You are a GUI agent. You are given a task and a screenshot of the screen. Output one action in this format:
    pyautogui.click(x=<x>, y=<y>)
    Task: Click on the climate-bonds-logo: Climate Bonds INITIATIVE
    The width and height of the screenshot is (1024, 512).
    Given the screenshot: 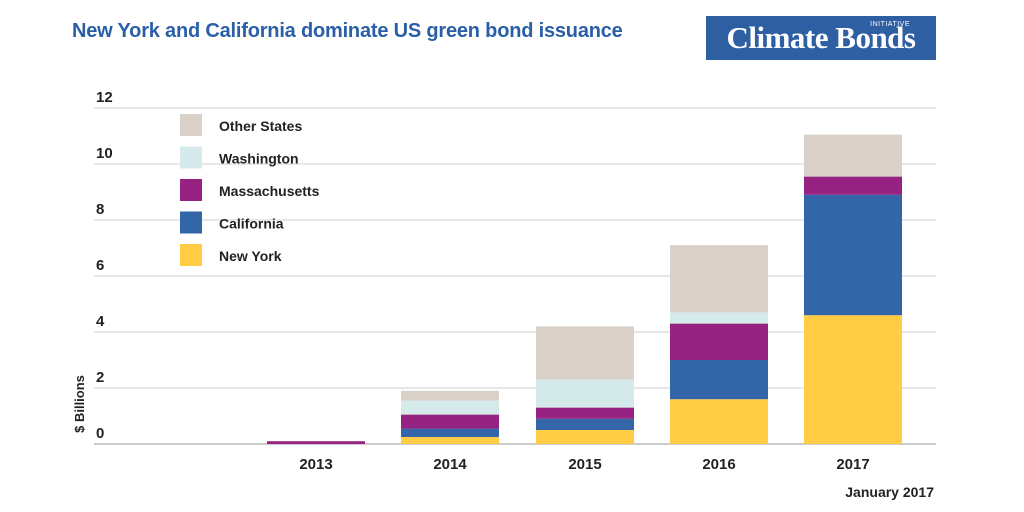 What is the action you would take?
    pyautogui.click(x=821, y=38)
    